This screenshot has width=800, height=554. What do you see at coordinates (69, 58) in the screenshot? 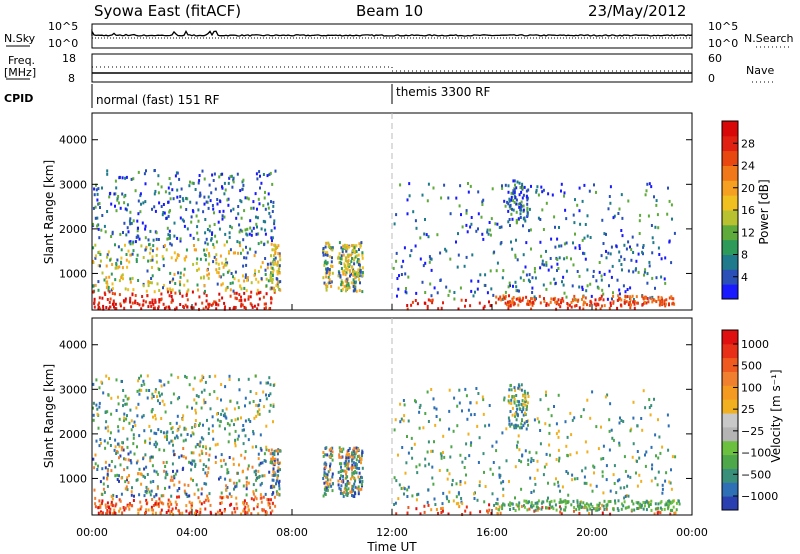
I see `freq-tick-top: 18` at bounding box center [69, 58].